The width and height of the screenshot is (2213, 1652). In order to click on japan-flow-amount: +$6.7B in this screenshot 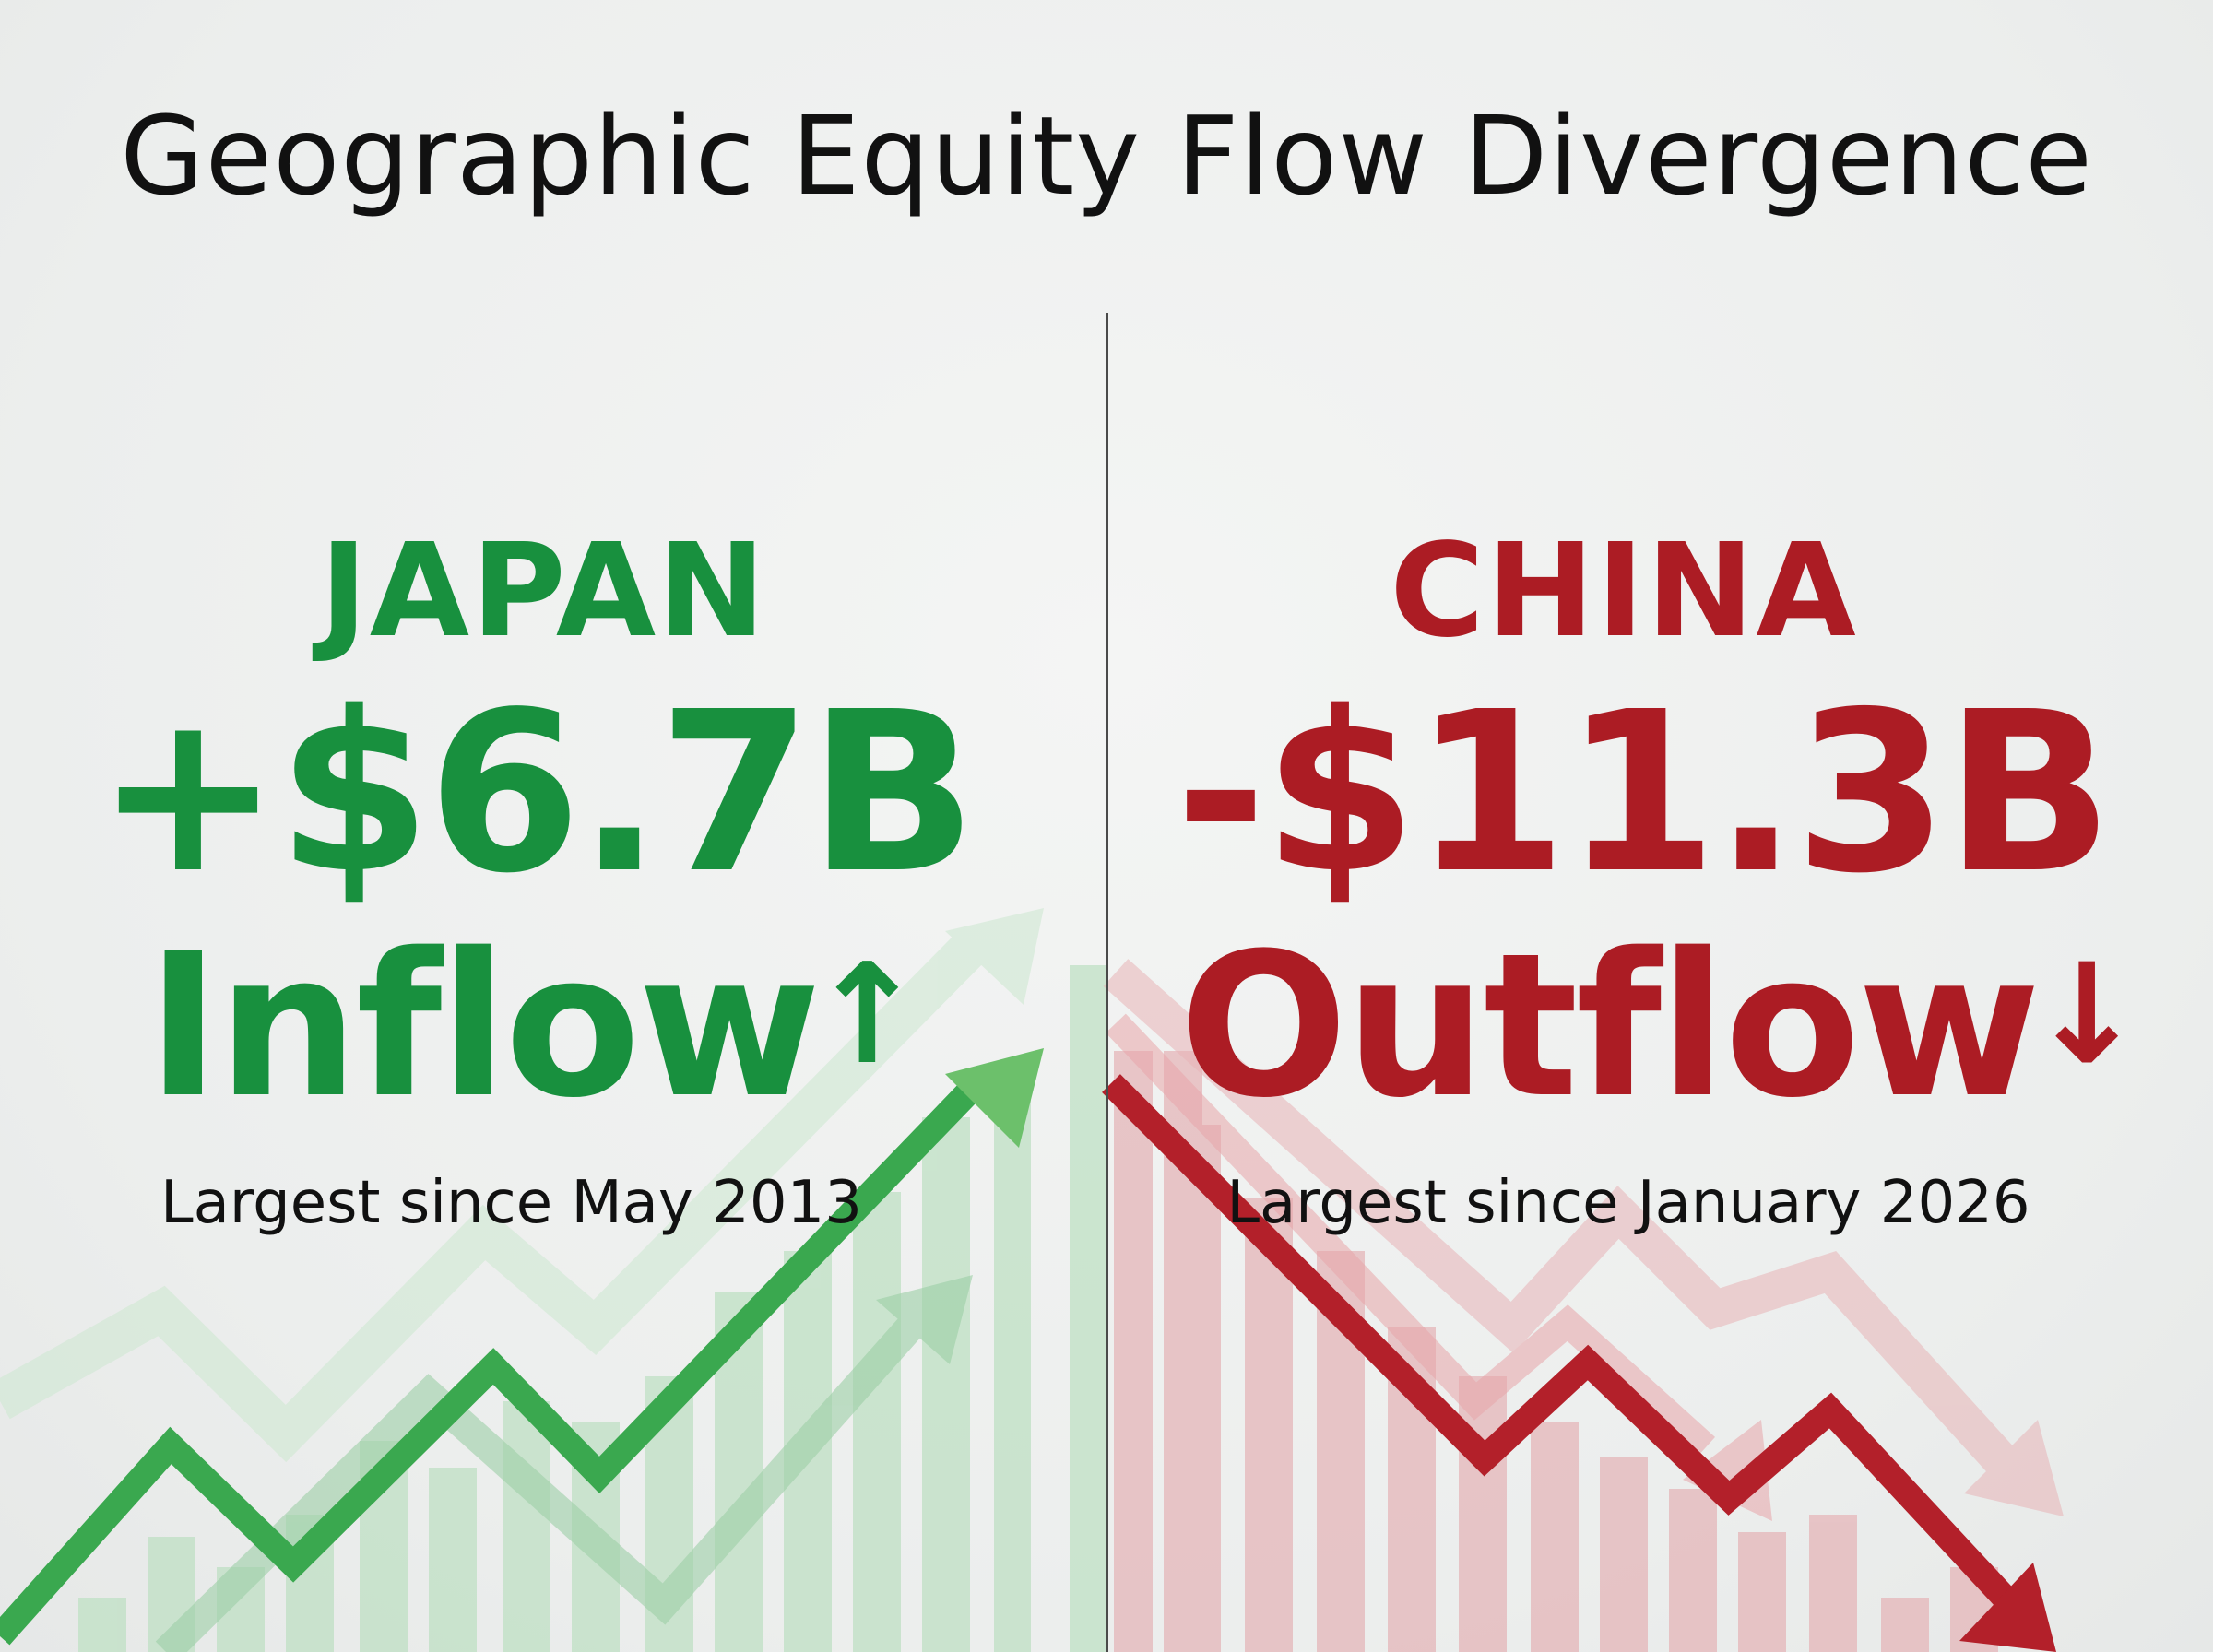, I will do `click(535, 793)`.